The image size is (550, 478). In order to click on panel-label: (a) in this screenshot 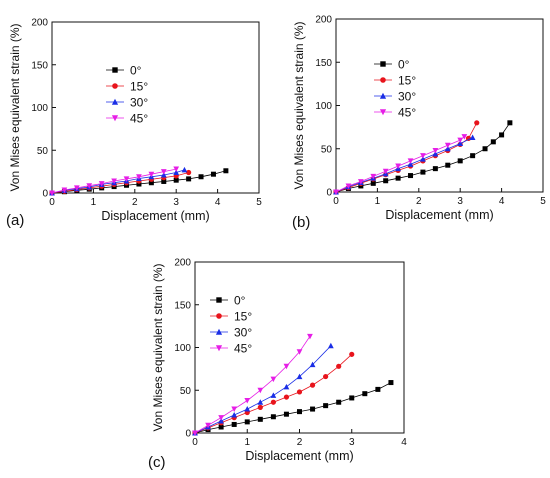, I will do `click(15, 220)`.